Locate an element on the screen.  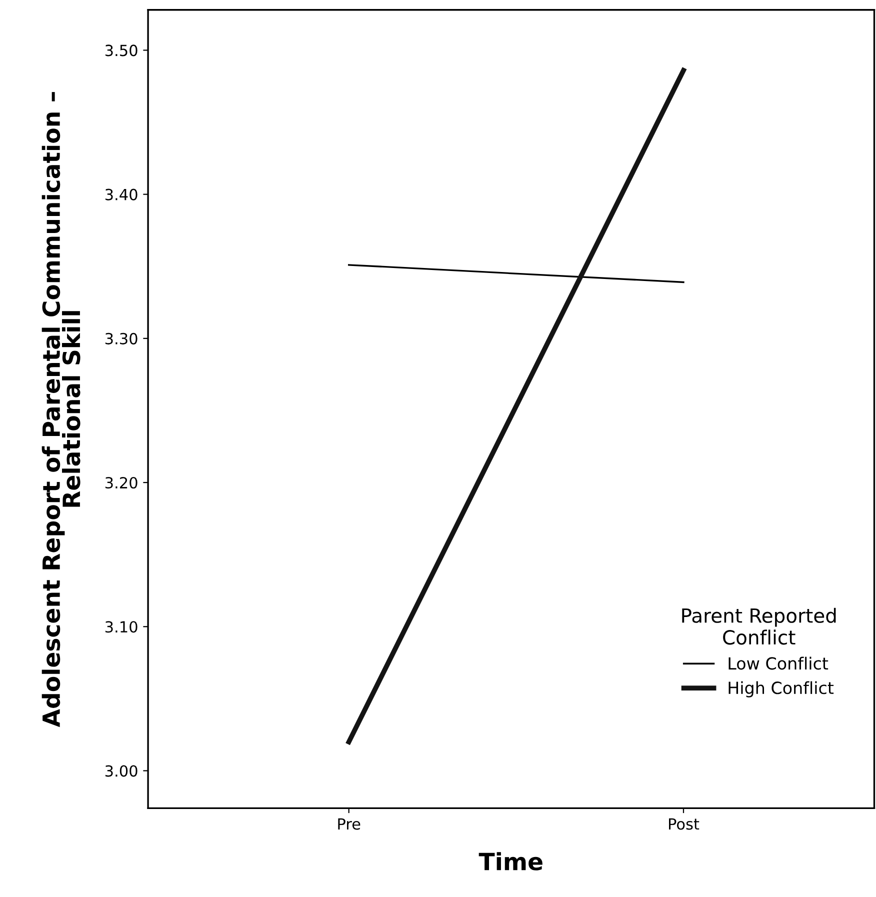
x-tick-label: Post is located at coordinates (684, 824).